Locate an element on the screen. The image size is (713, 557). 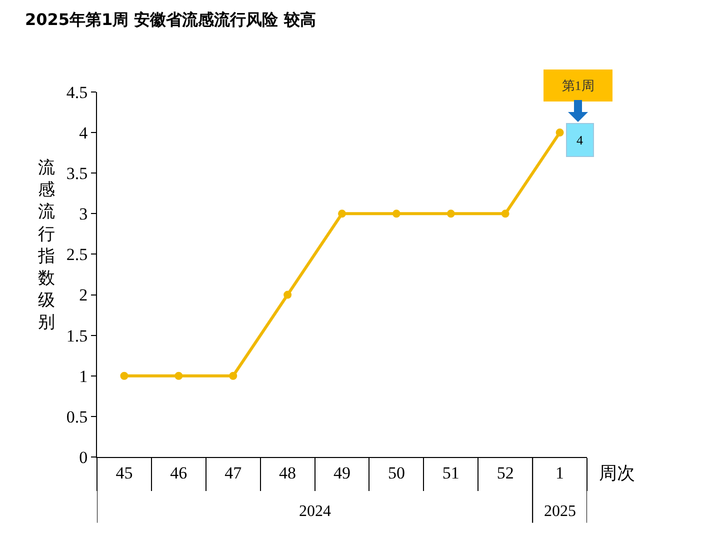
x-tick-label: 48 is located at coordinates (287, 472).